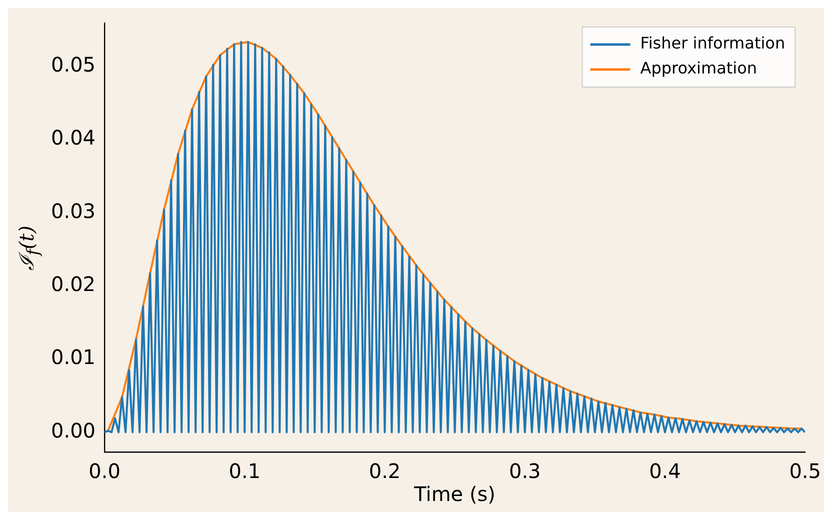 This screenshot has width=832, height=520. I want to click on legend-label: Approximation, so click(699, 68).